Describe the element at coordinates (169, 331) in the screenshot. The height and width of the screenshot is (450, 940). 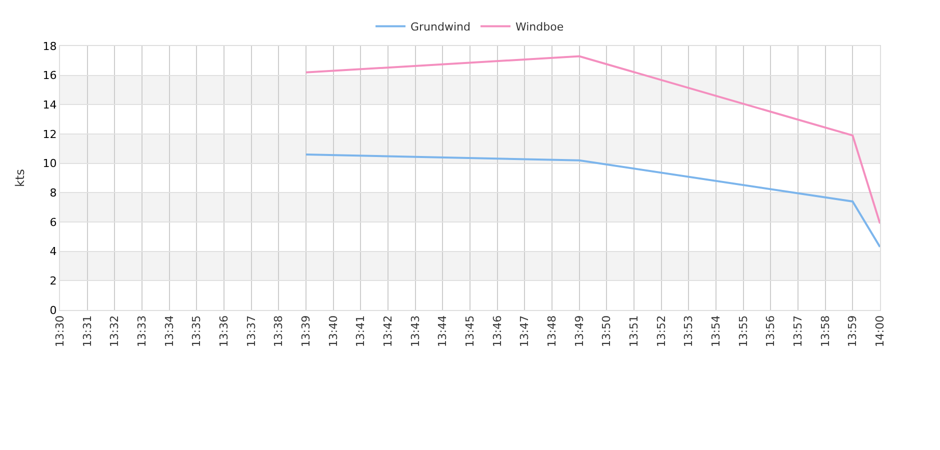
I see `x-tick-label: 13:34` at that location.